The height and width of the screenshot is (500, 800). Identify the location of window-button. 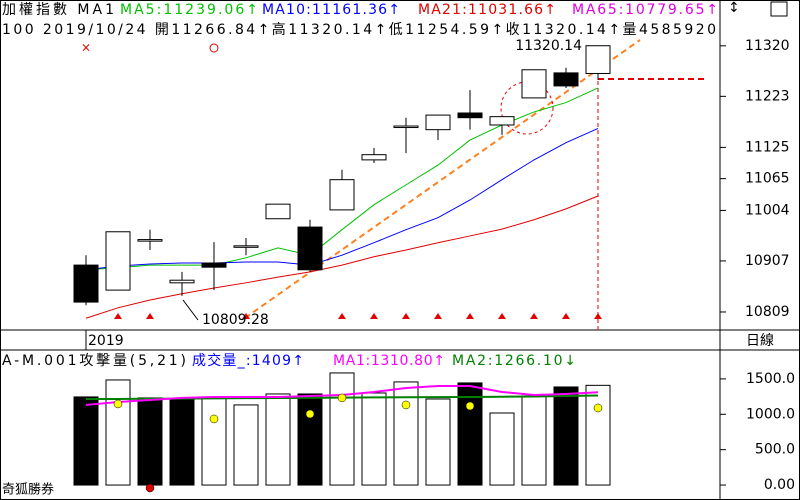
(779, 9).